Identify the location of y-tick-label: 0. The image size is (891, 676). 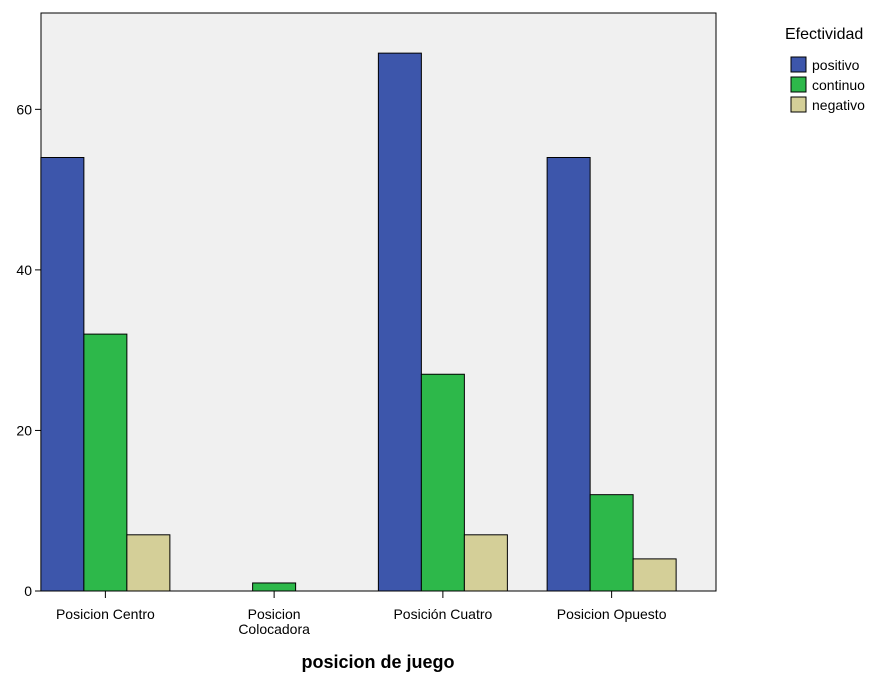
(28, 591).